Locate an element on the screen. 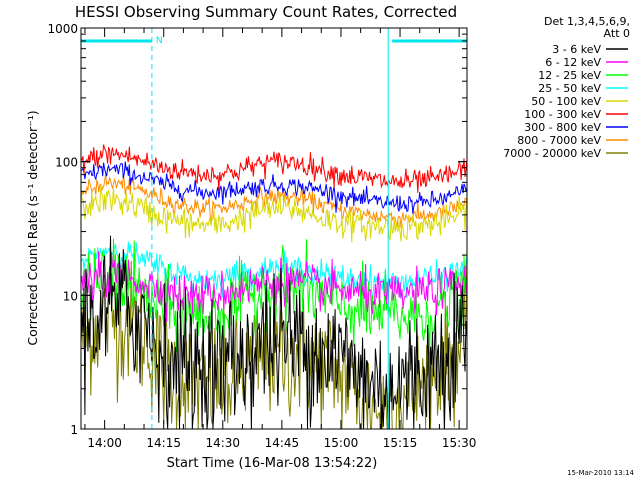 The image size is (640, 480). legend-header-line-2: Att 0 is located at coordinates (617, 33).